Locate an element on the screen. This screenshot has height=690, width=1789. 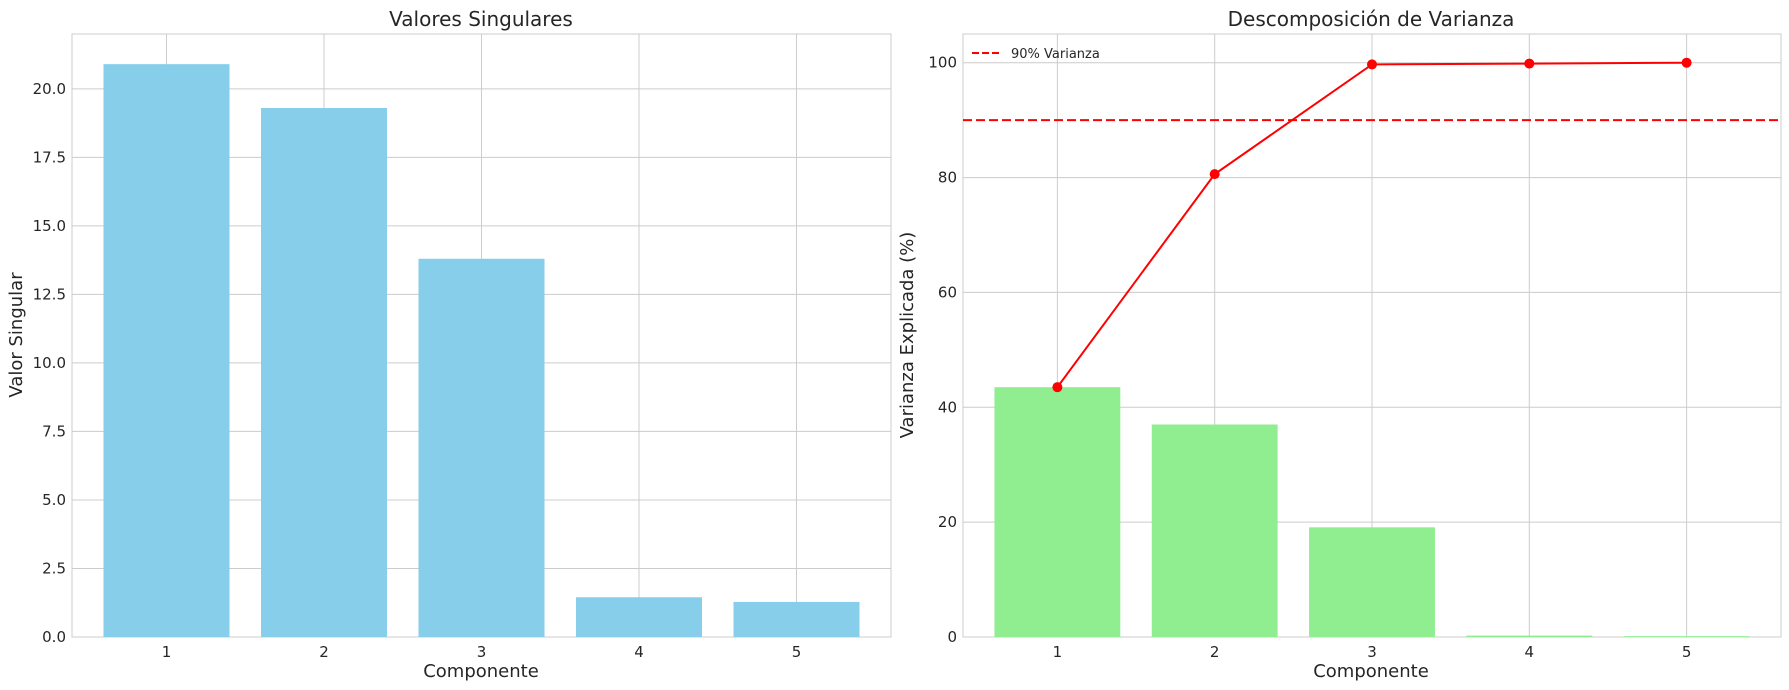
x-axis-label-right: Componente is located at coordinates (1371, 671).